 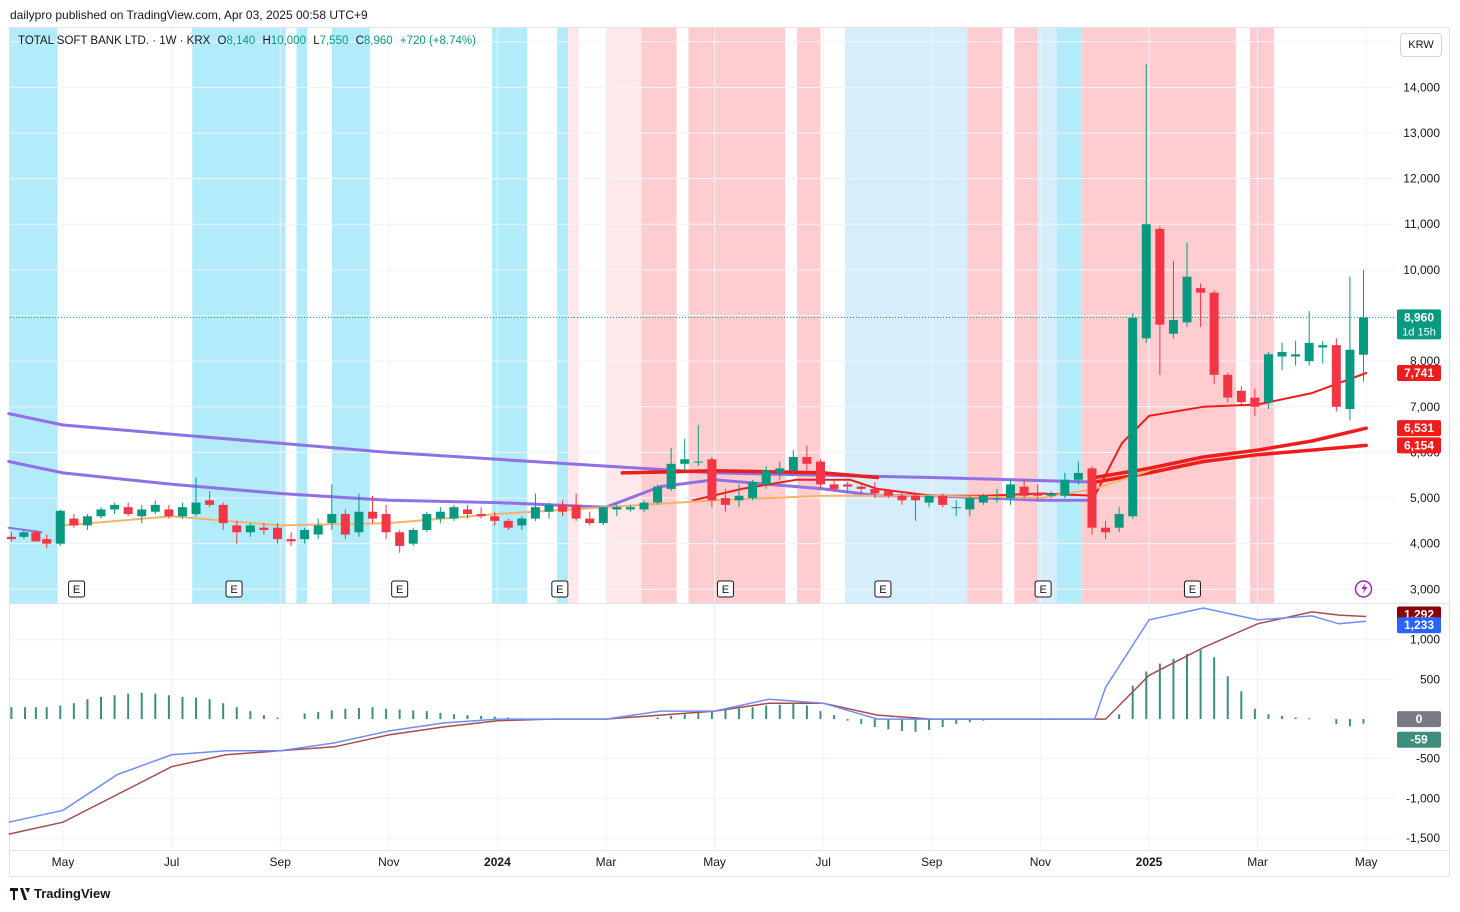 I want to click on macd-tick-label: 500, so click(x=1430, y=679).